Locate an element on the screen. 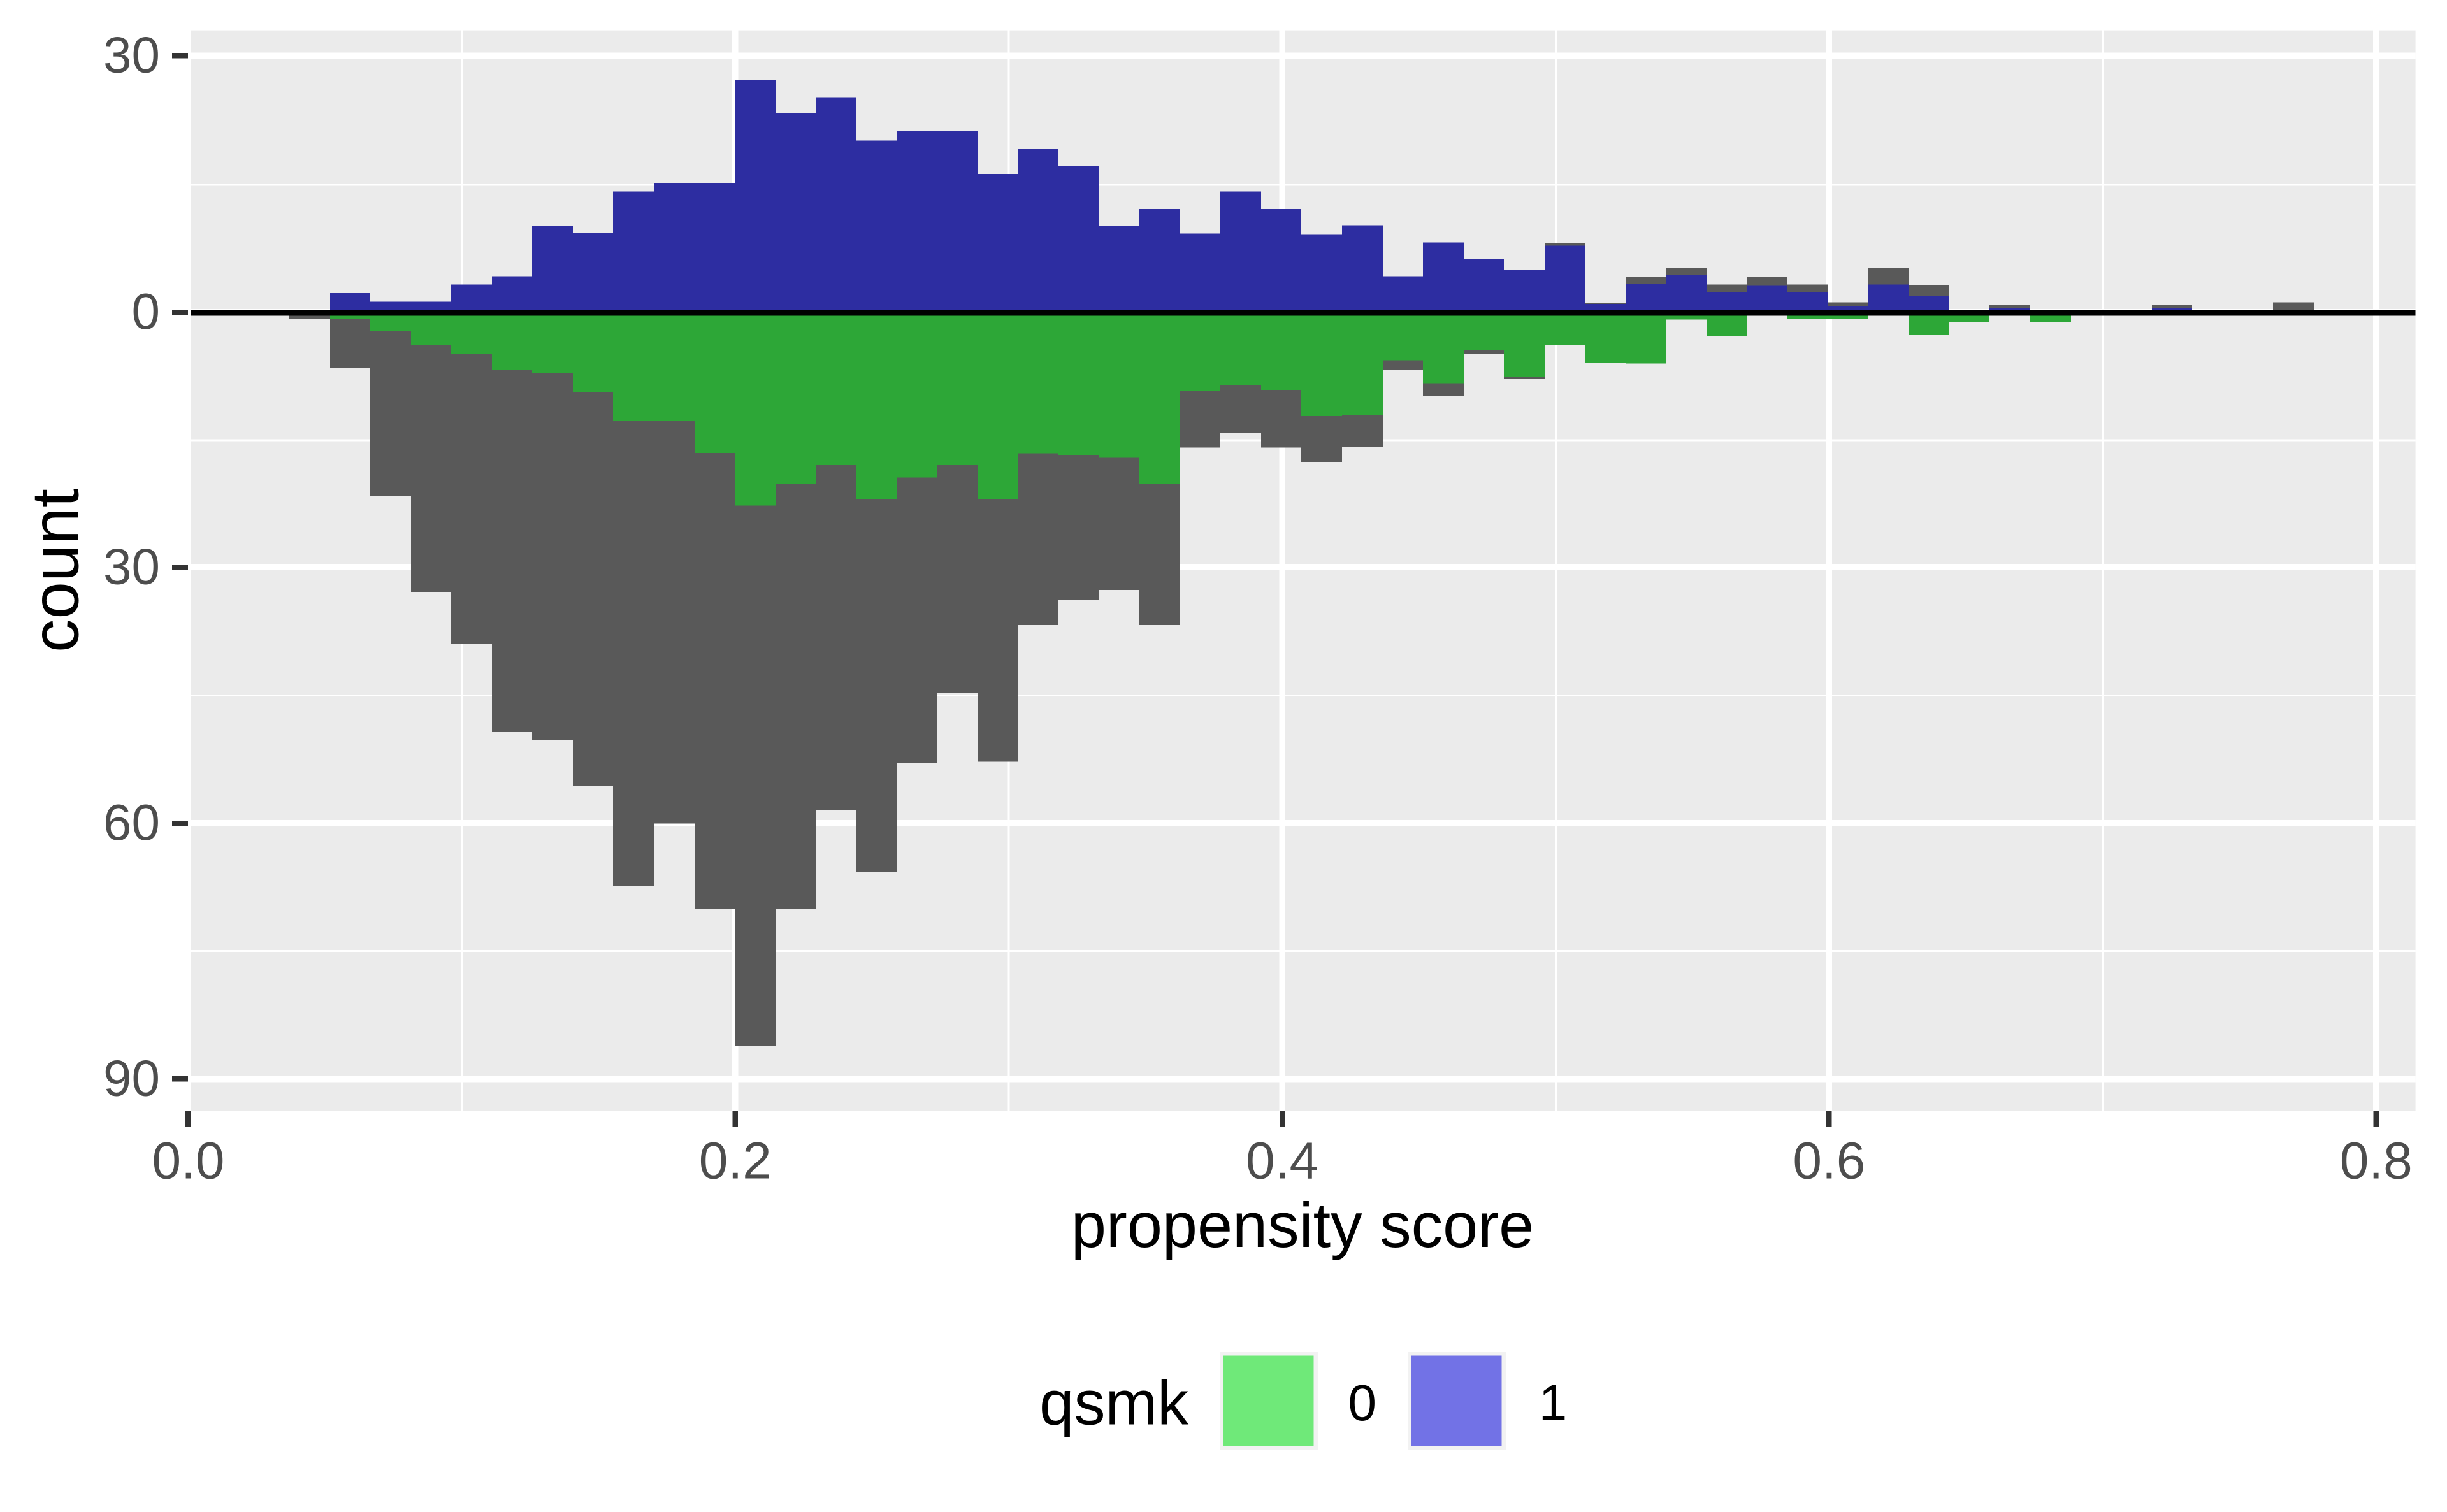  svg-text: 1 is located at coordinates (1553, 1402).